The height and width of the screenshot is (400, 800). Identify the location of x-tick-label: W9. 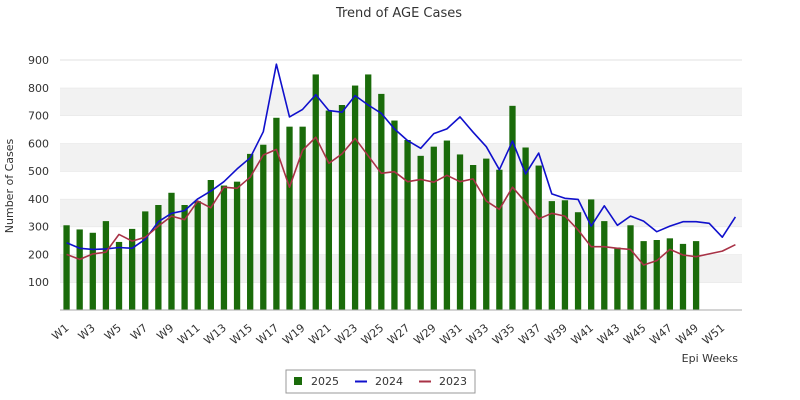
(165, 331).